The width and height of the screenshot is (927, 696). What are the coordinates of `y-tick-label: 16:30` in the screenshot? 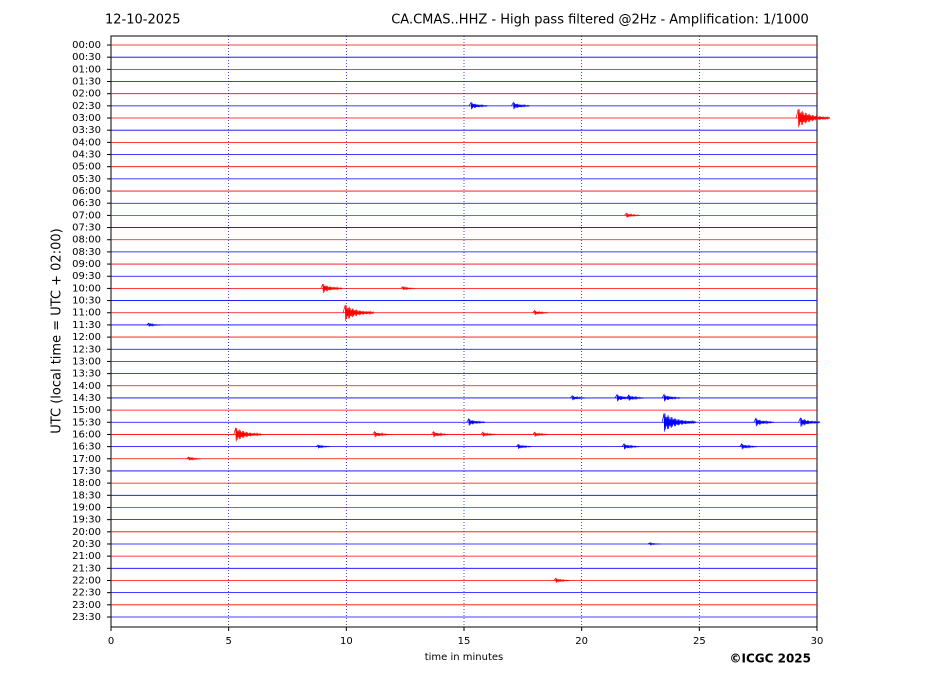 It's located at (86, 447).